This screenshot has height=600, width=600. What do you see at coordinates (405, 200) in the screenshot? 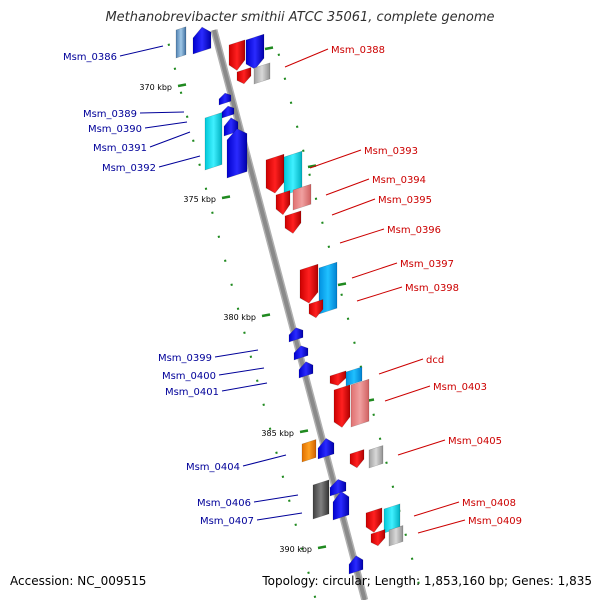
I see `gene-label-msm-0395: Msm_0395` at bounding box center [405, 200].